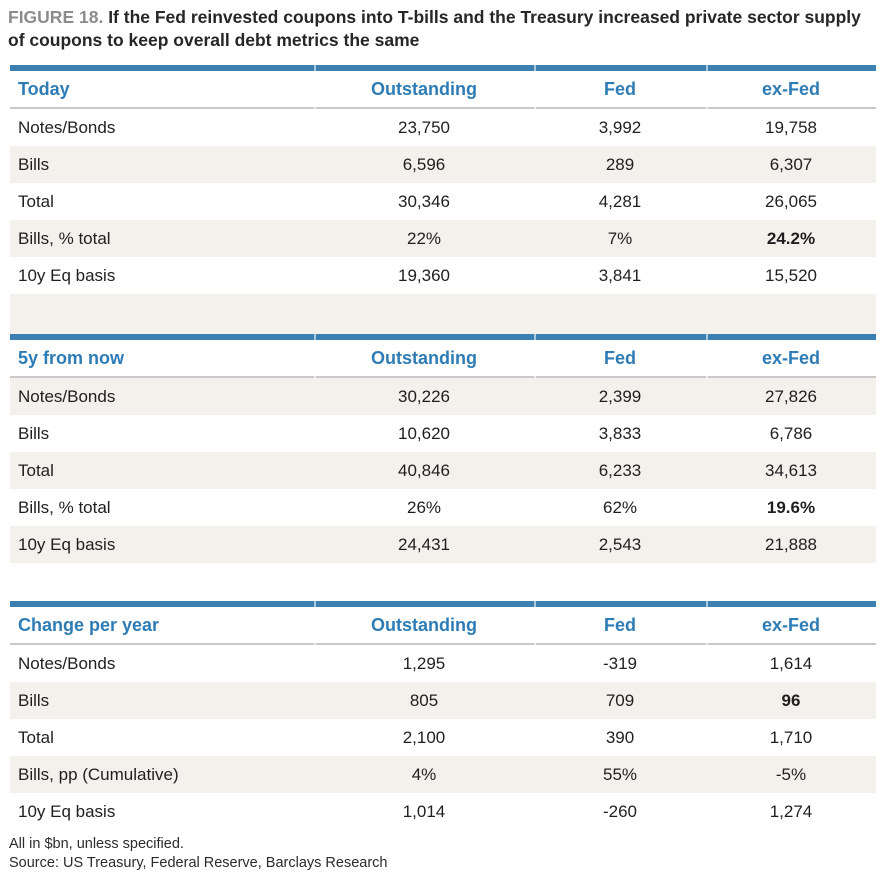 This screenshot has height=888, width=886. Describe the element at coordinates (424, 238) in the screenshot. I see `cell-outstanding: 22%` at that location.